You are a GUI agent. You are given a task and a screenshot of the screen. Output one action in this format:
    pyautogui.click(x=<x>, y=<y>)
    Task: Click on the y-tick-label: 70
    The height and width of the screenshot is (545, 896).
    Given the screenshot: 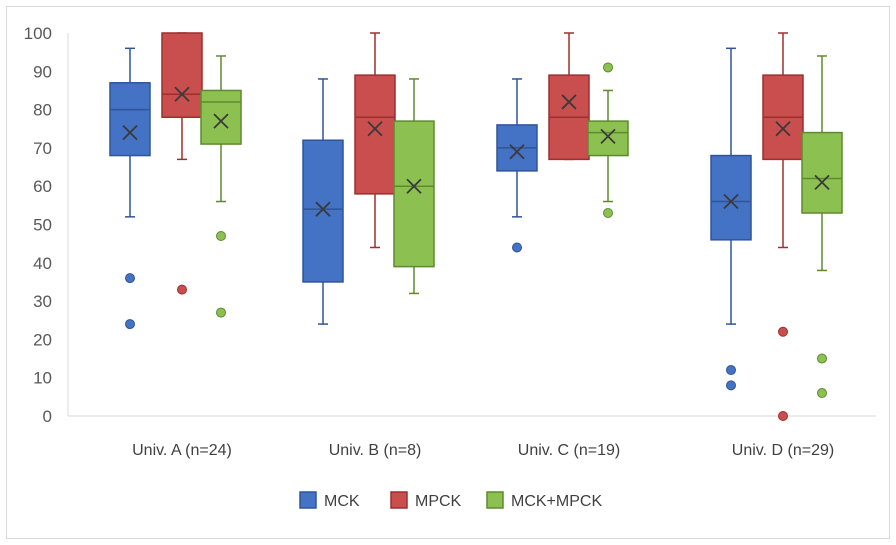 What is the action you would take?
    pyautogui.click(x=42, y=148)
    